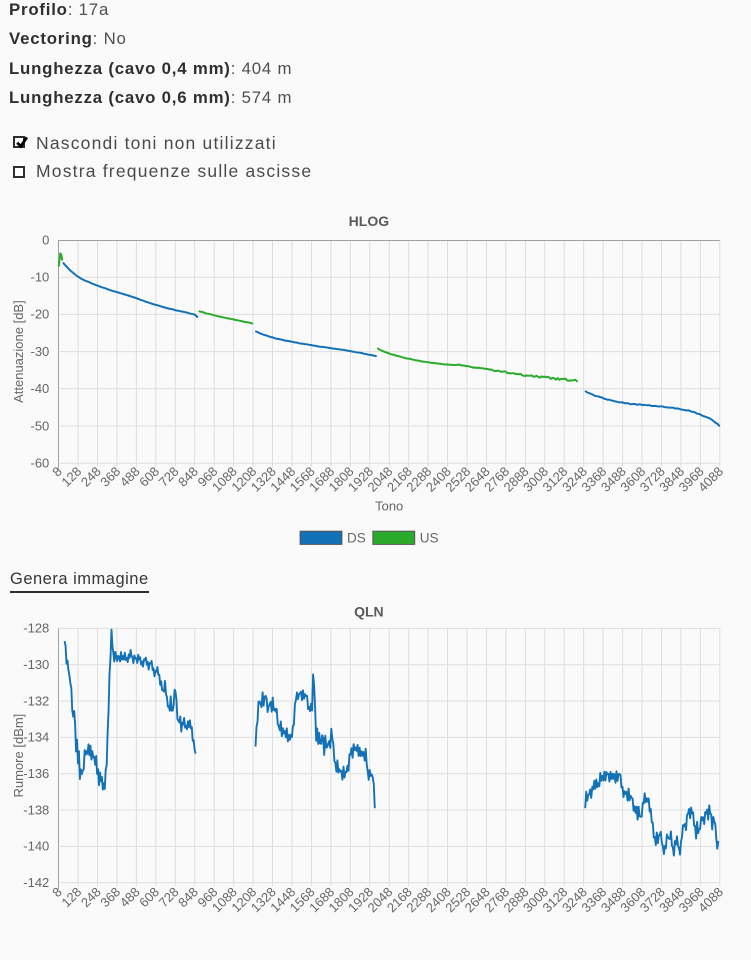 Image resolution: width=751 pixels, height=960 pixels. I want to click on svg-text: -140, so click(36, 846).